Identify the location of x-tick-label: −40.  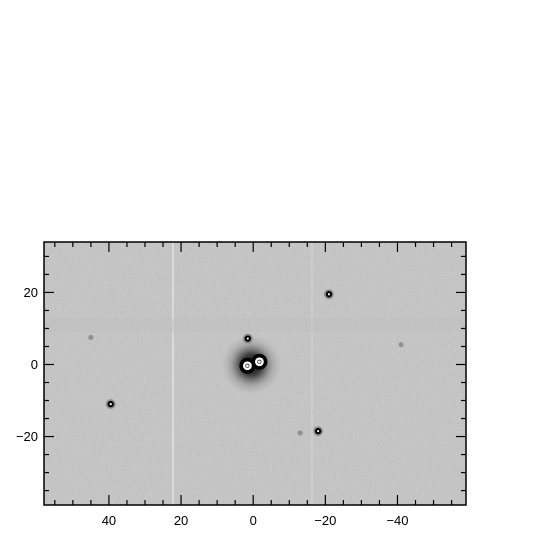
(397, 520).